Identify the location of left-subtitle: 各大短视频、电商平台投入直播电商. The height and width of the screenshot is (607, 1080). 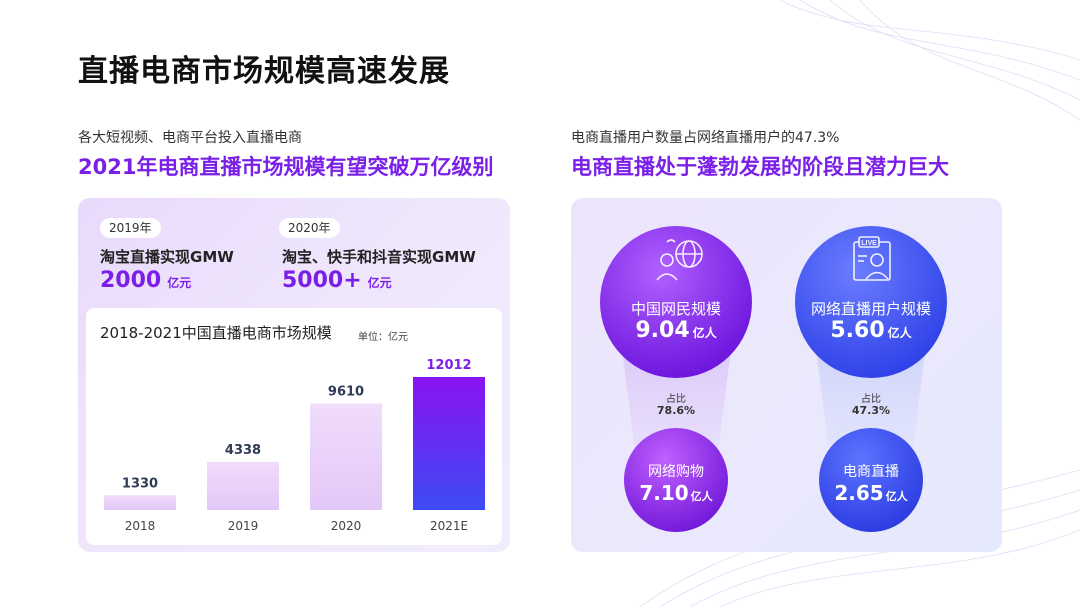
(190, 138).